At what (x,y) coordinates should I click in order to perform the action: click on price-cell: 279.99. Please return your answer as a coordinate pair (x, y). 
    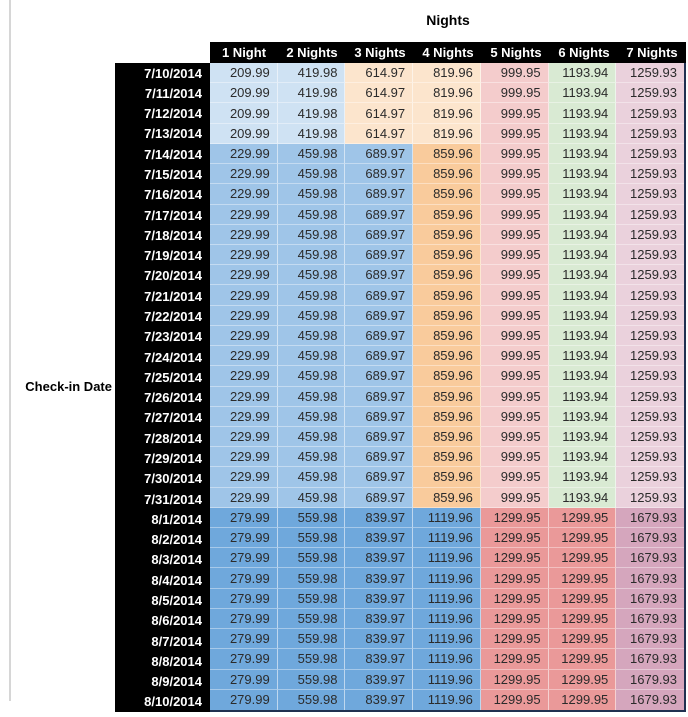
    Looking at the image, I should click on (244, 659).